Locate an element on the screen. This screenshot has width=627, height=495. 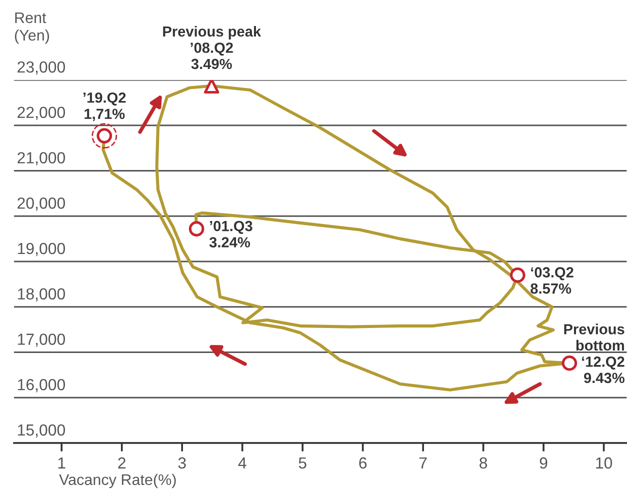
x-tick-label: 5 is located at coordinates (302, 463).